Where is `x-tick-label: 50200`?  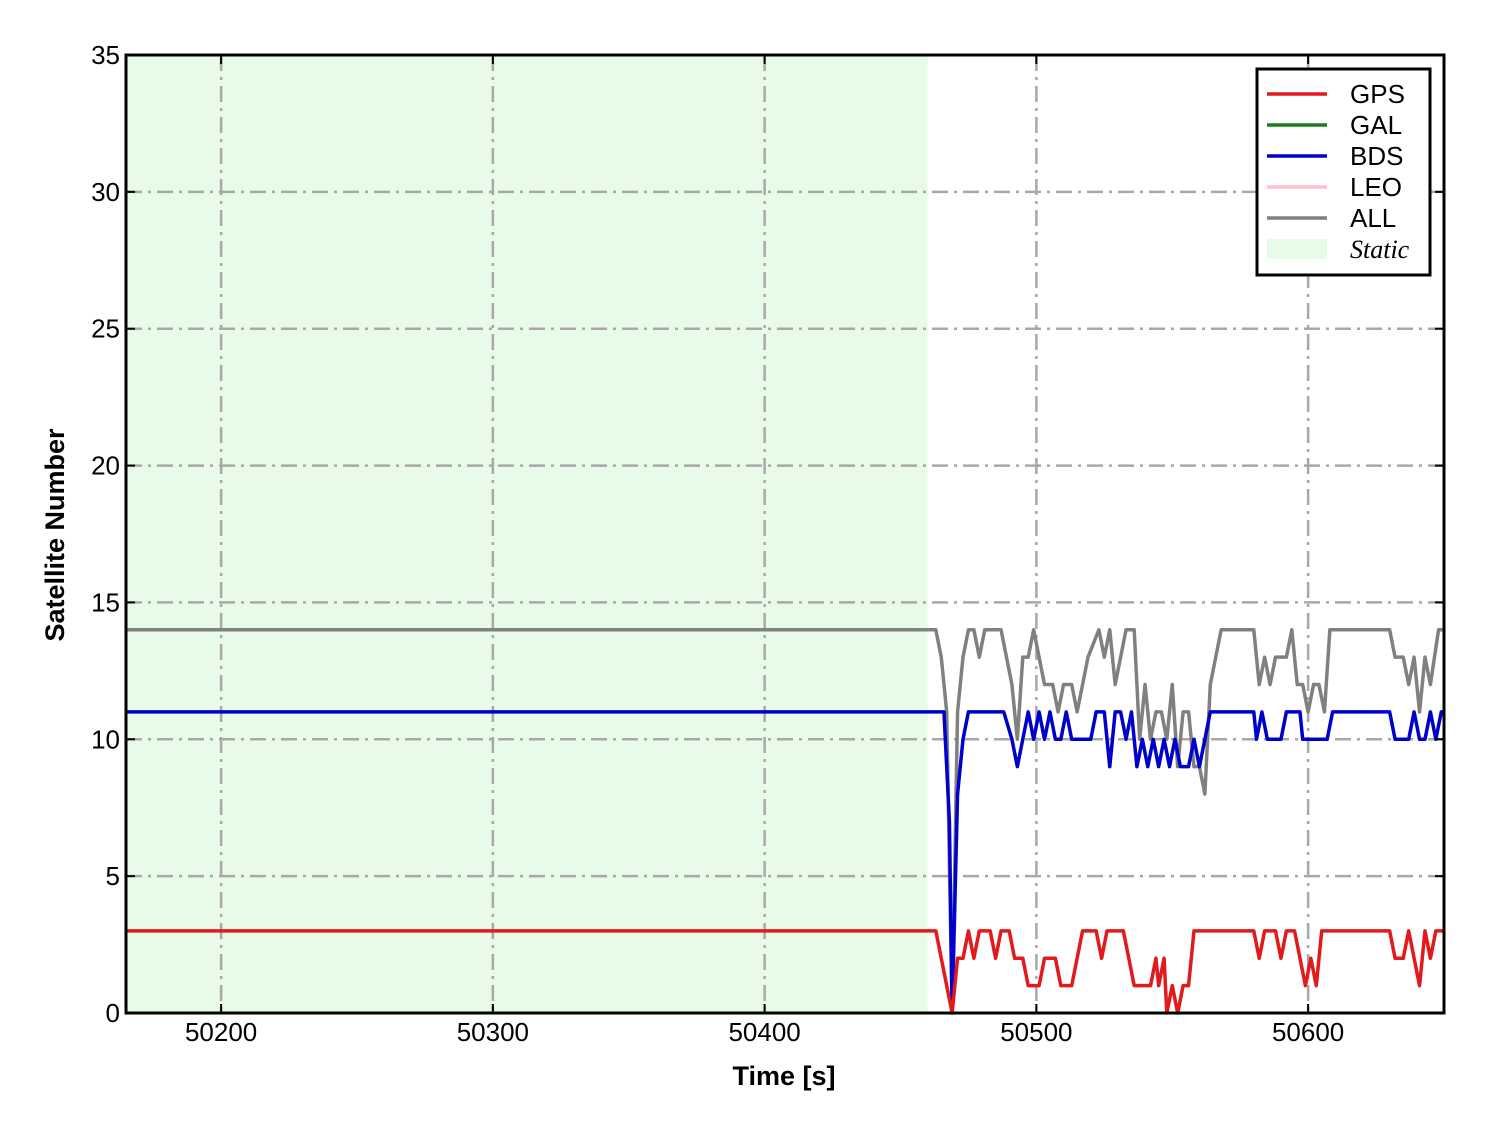 x-tick-label: 50200 is located at coordinates (221, 1032).